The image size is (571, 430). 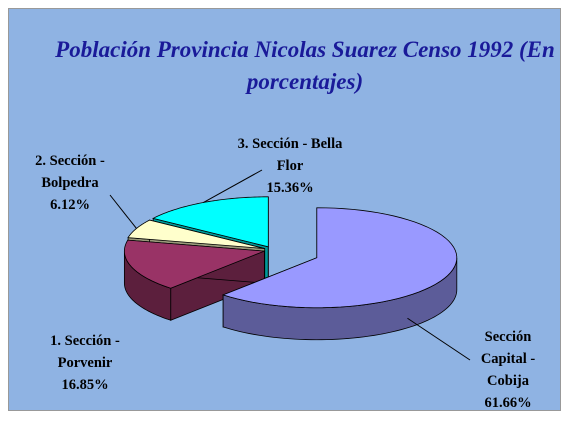 I want to click on category-label: Sección Capital - Cobija, so click(x=508, y=359).